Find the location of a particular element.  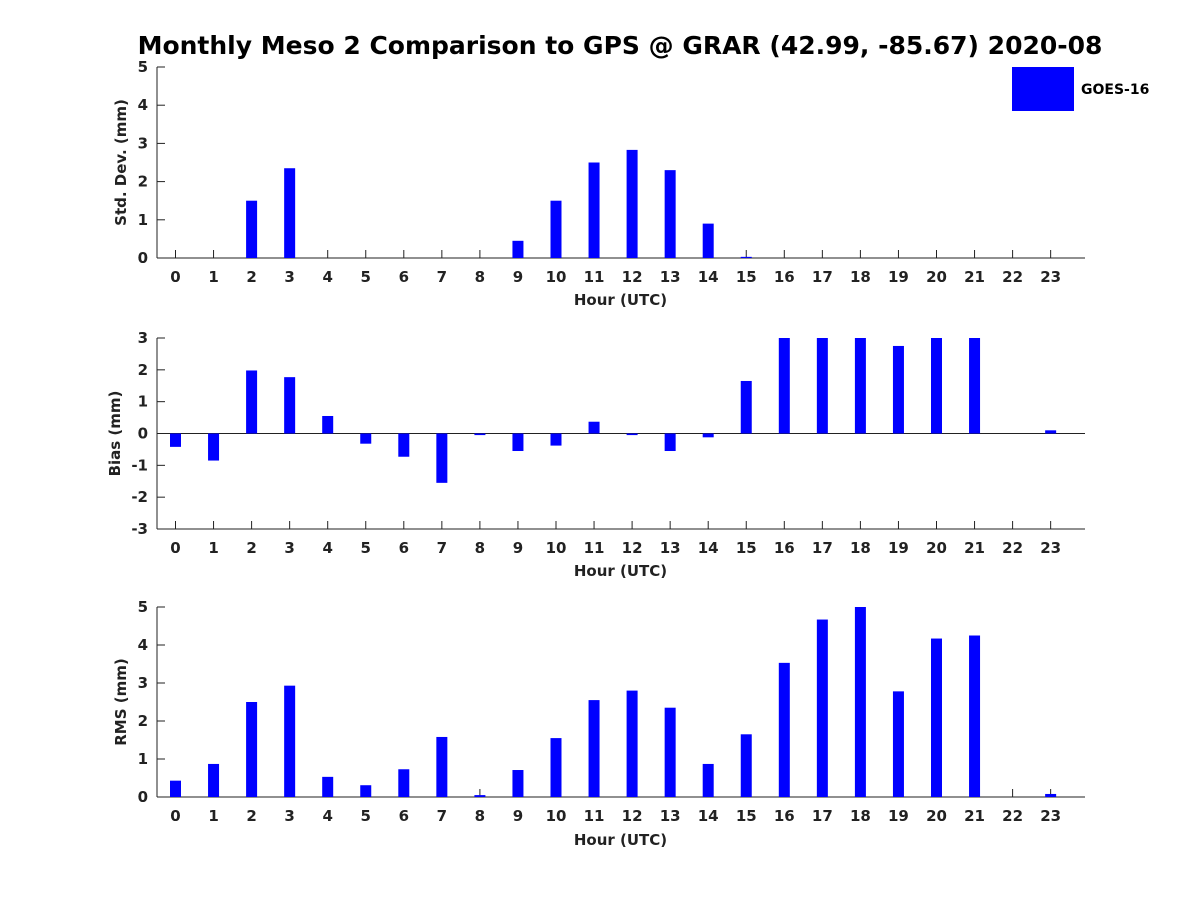

std-dev-y-tick-label: 5 is located at coordinates (143, 67).